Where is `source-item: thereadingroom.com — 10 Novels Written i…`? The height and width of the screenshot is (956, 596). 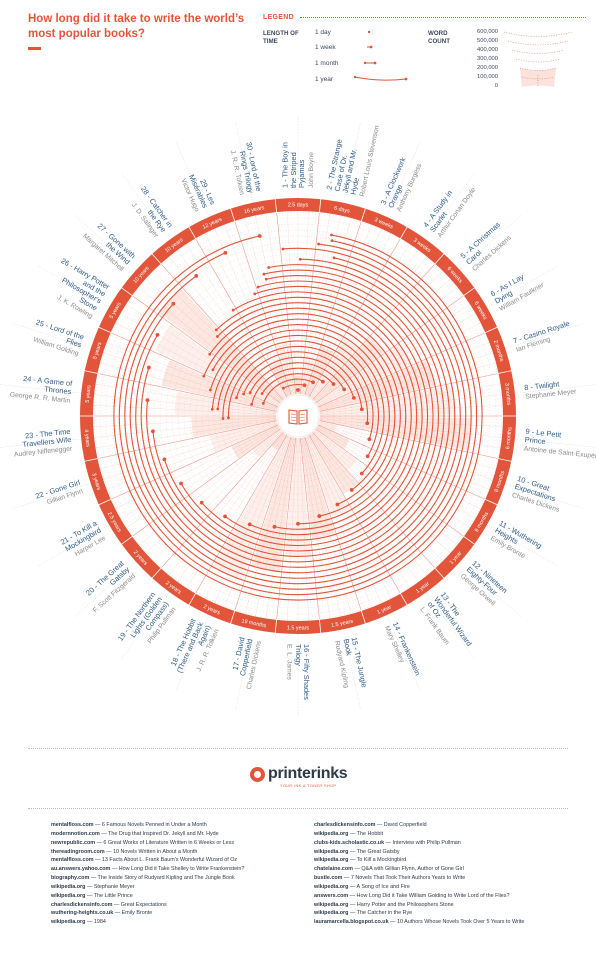 source-item: thereadingroom.com — 10 Novels Written i… is located at coordinates (147, 852).